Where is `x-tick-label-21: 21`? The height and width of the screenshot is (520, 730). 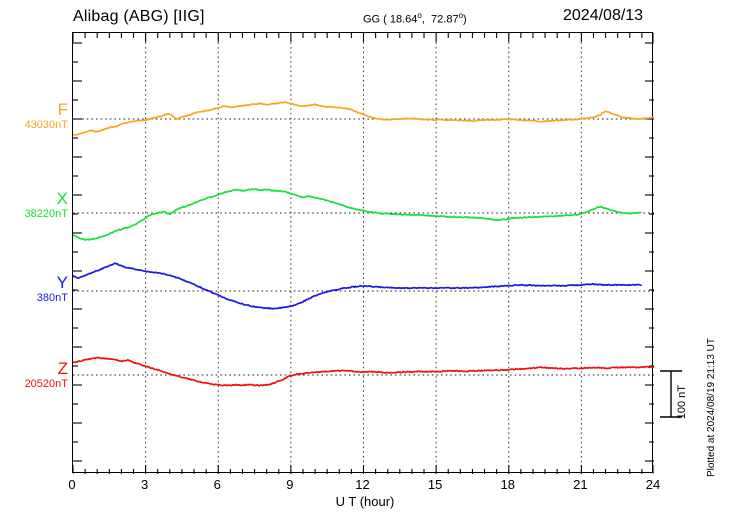
x-tick-label-21: 21 is located at coordinates (580, 484).